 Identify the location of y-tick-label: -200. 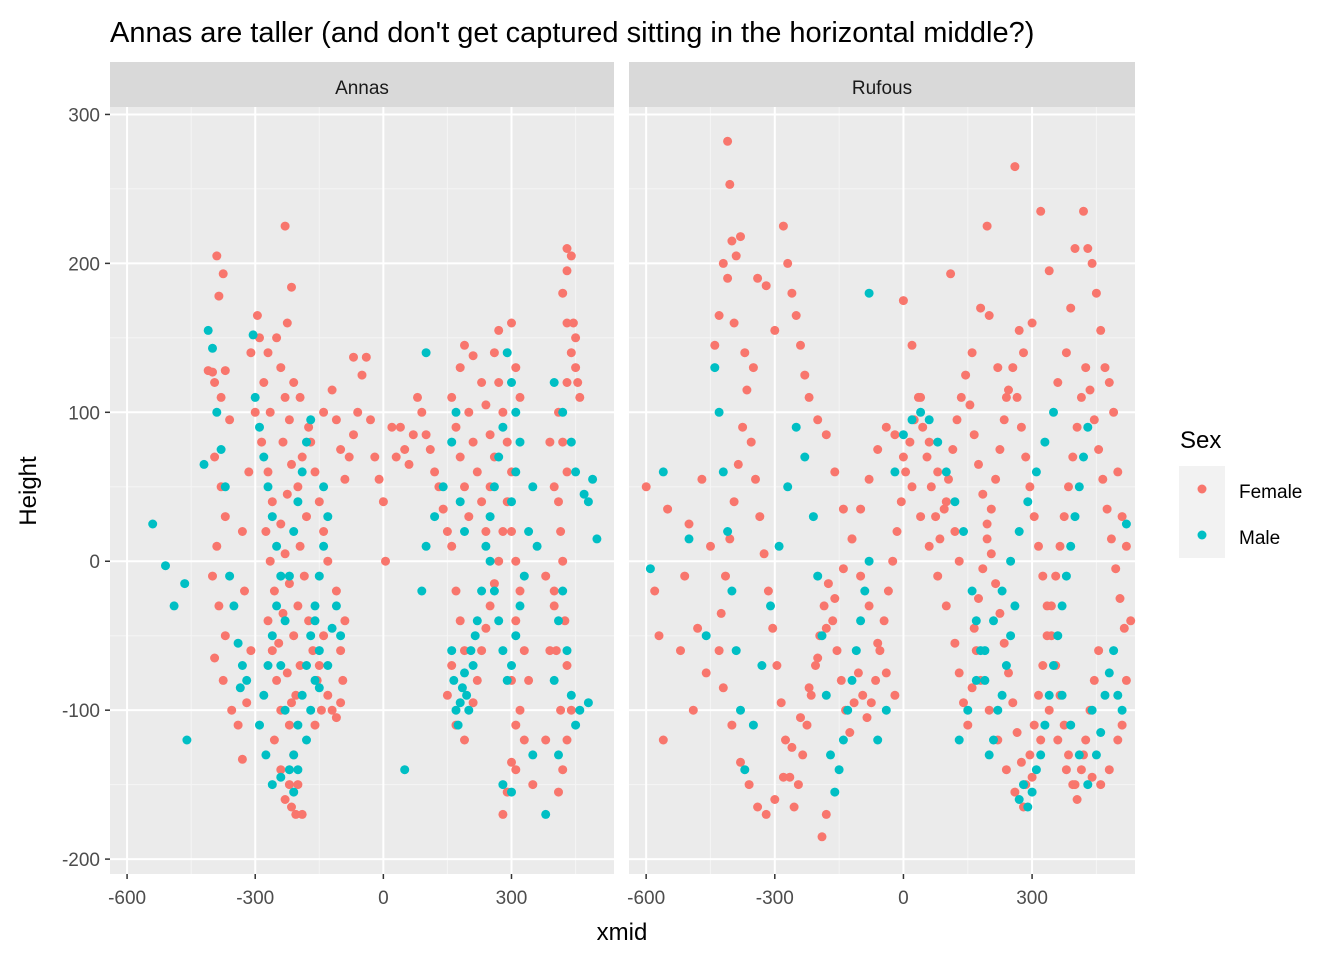
(81, 860).